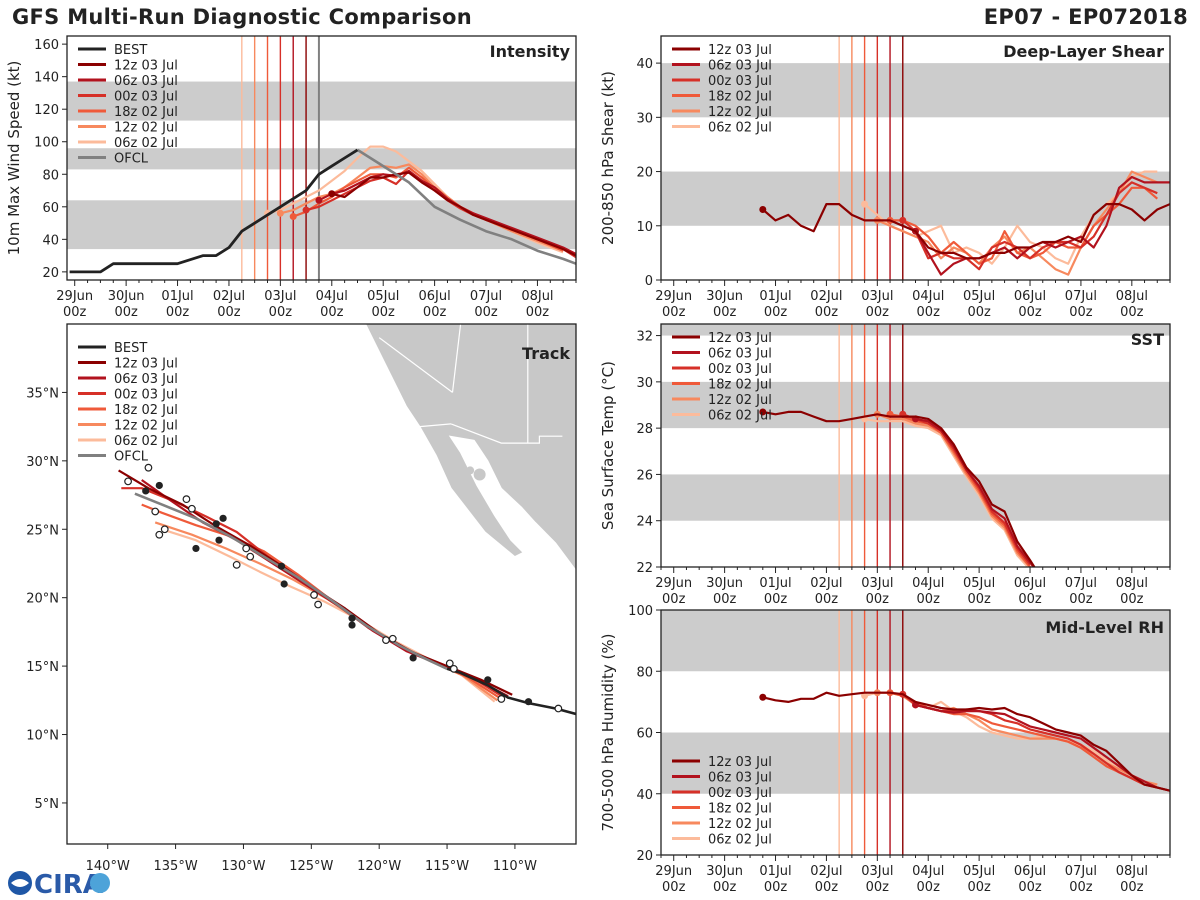 Image resolution: width=1200 pixels, height=900 pixels. What do you see at coordinates (42, 667) in the screenshot?
I see `track-ytick-label: 15°N` at bounding box center [42, 667].